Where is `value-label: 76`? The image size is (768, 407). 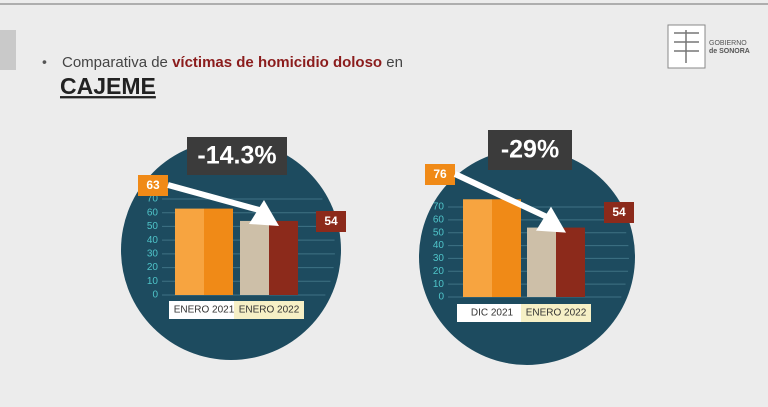 value-label: 76 is located at coordinates (440, 174).